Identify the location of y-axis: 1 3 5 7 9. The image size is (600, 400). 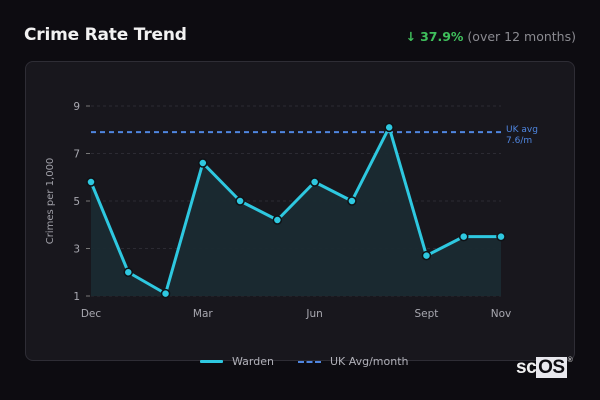
(81, 202).